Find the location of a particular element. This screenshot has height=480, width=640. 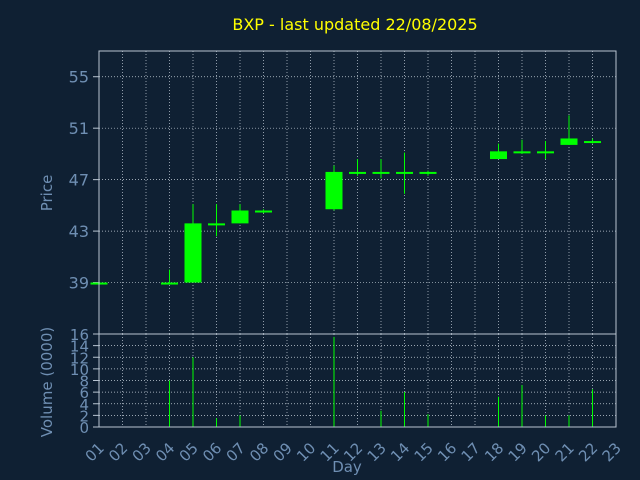

x-axis-label: Day is located at coordinates (347, 467).